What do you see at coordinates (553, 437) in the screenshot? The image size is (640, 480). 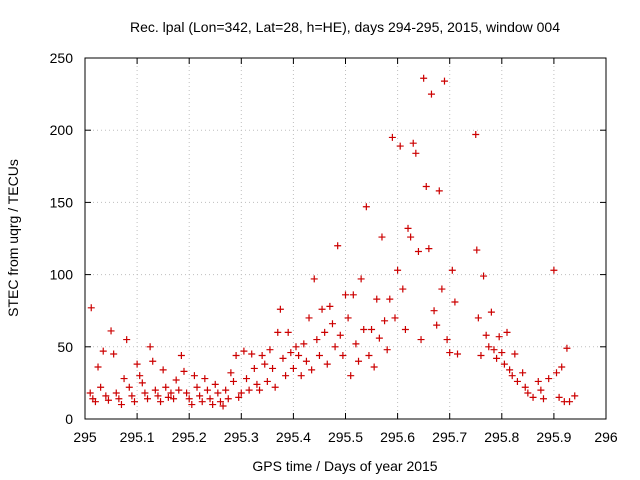 I see `x-tick-label: 295.9` at bounding box center [553, 437].